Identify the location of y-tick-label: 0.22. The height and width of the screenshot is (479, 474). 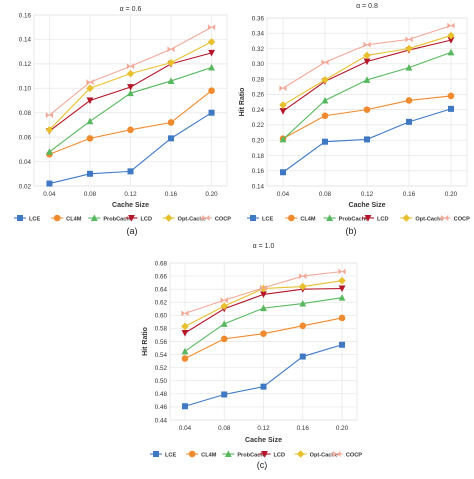
(258, 125).